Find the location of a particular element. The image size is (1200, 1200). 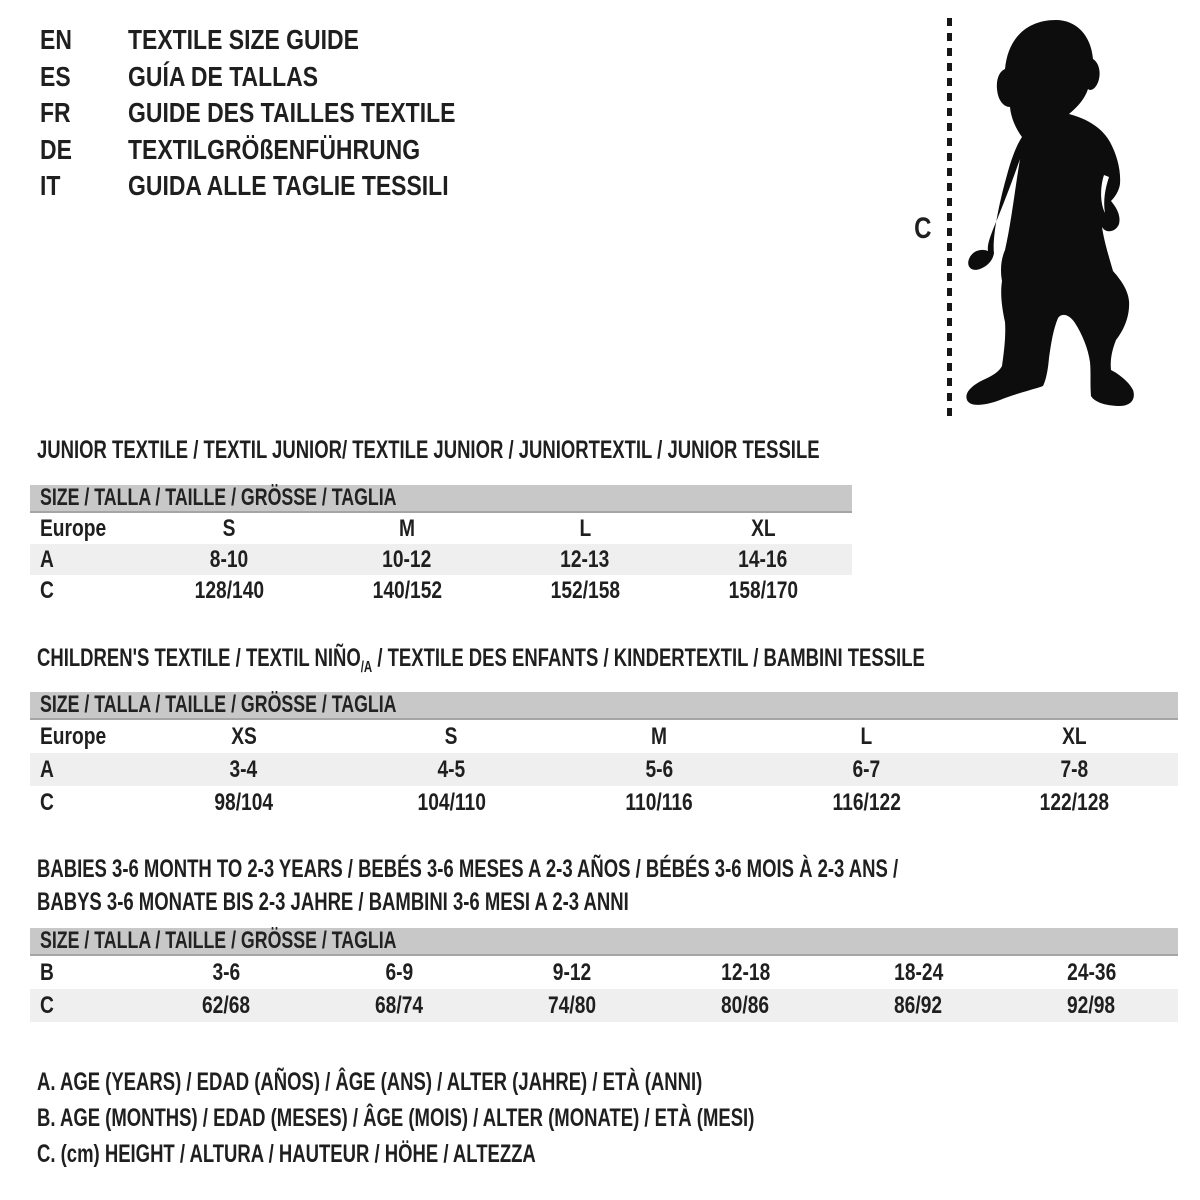

cell: 110/116 is located at coordinates (659, 802).